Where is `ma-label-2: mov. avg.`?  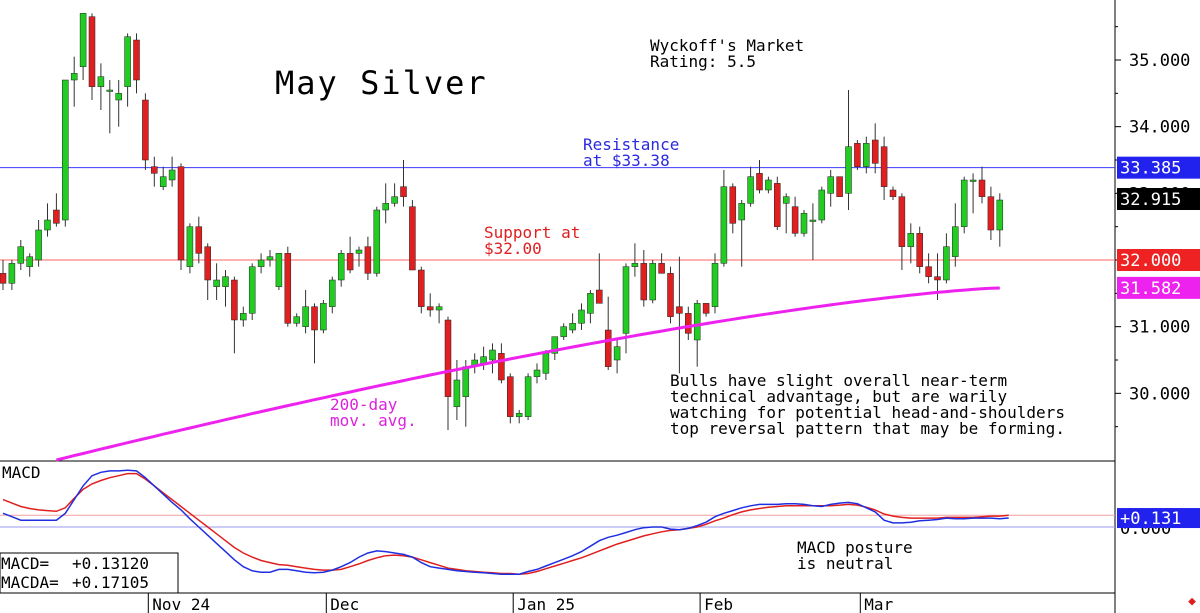 ma-label-2: mov. avg. is located at coordinates (373, 420).